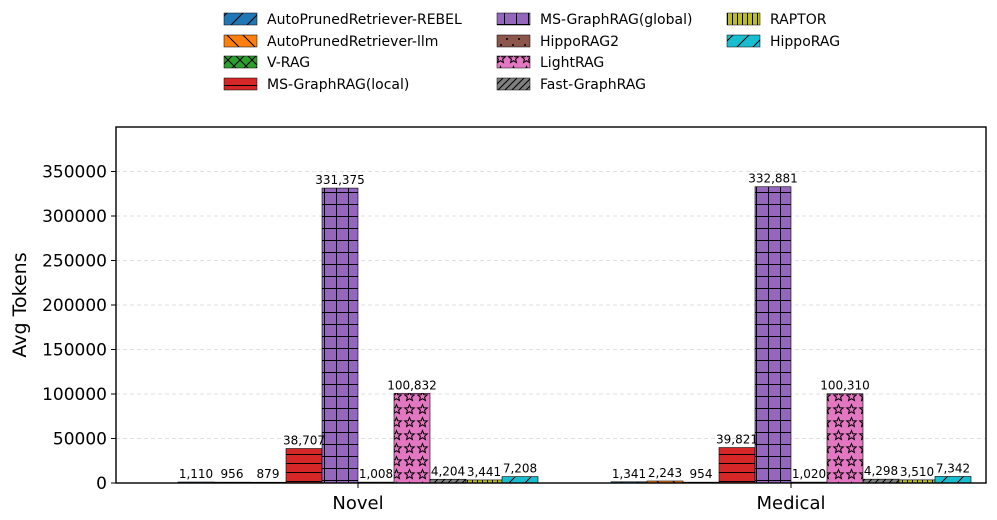  What do you see at coordinates (805, 42) in the screenshot?
I see `legend-label: HippoRAG` at bounding box center [805, 42].